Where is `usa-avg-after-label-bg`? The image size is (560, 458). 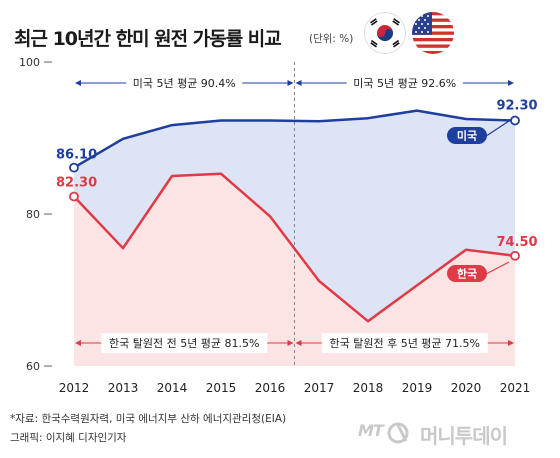
usa-avg-after-label-bg is located at coordinates (404, 83).